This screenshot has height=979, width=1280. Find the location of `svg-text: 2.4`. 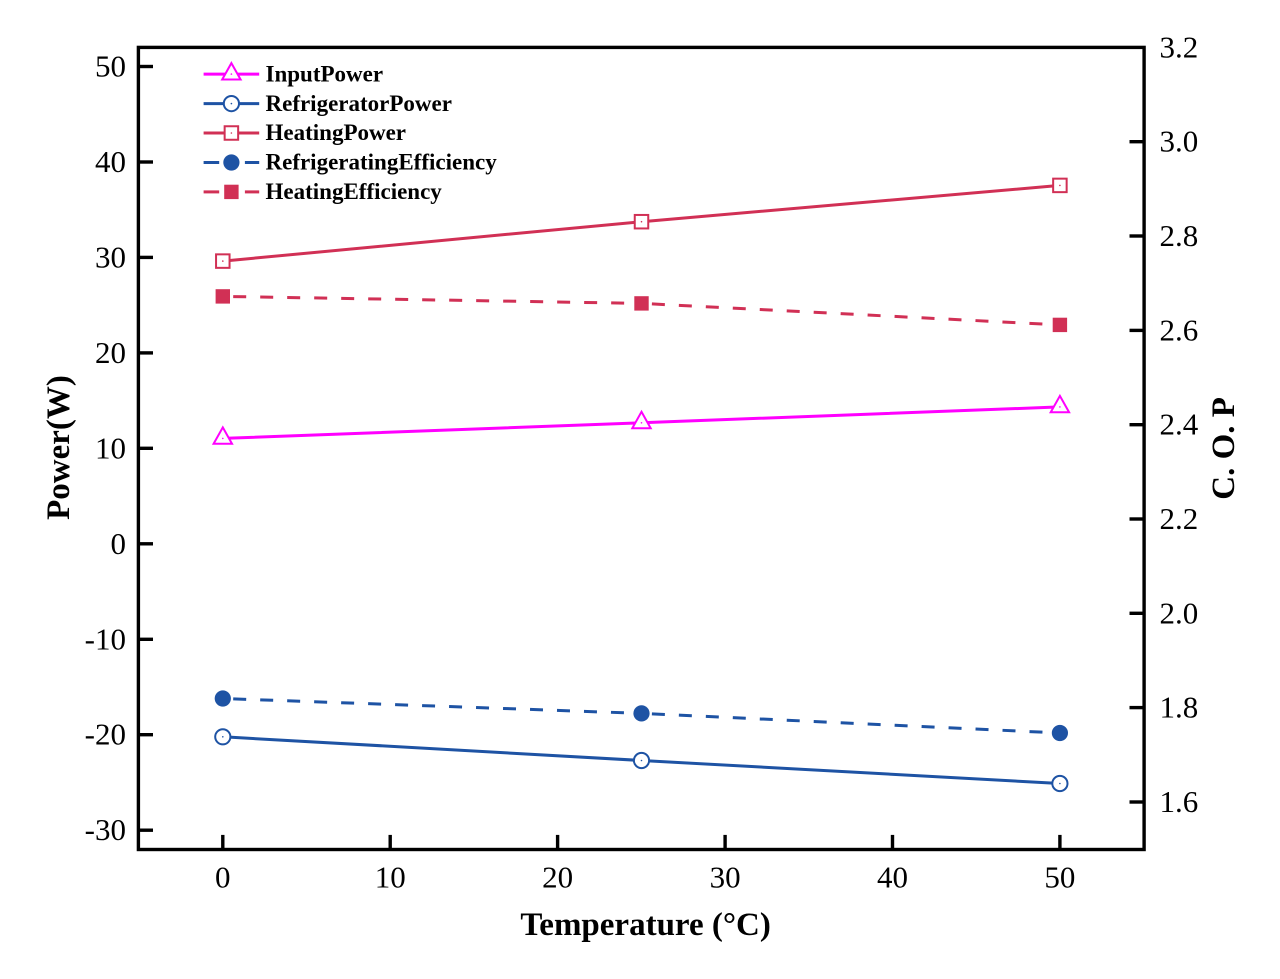

svg-text: 2.4 is located at coordinates (1179, 424).